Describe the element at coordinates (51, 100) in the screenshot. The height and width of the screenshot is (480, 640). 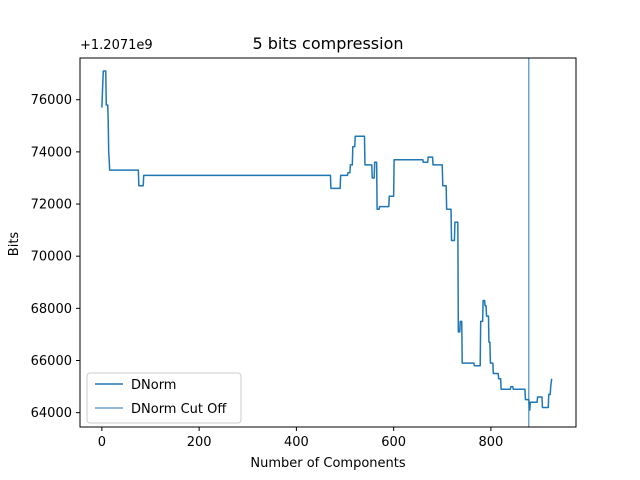
I see `y-tick-label: 76000` at that location.